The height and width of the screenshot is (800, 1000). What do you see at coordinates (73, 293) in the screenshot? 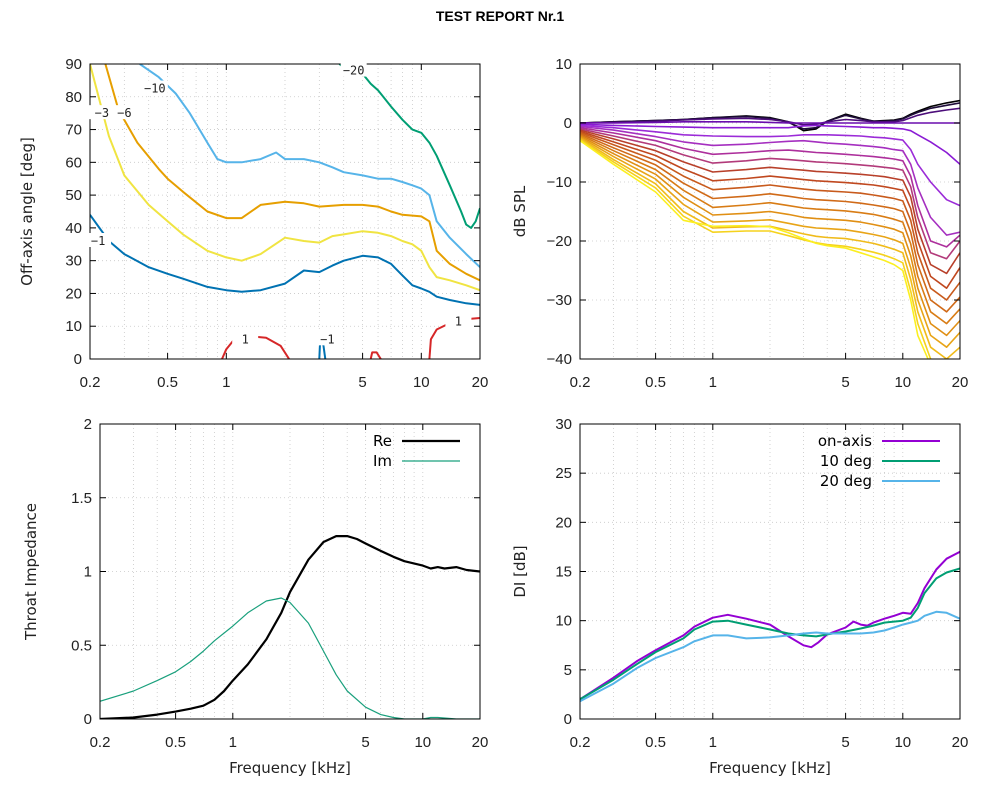
I see `y-tick-label: 20` at bounding box center [73, 293].